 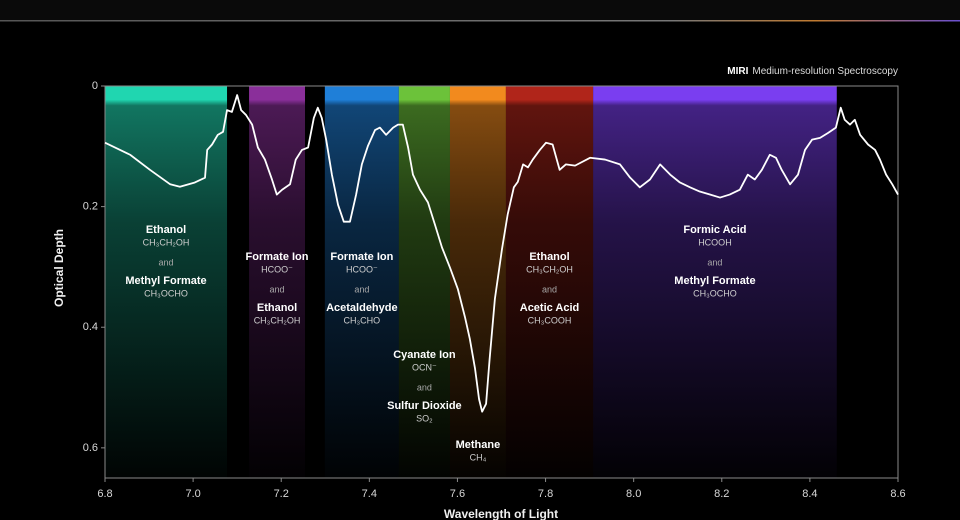 What do you see at coordinates (825, 71) in the screenshot?
I see `title-rest: Medium-resolution Spectroscopy` at bounding box center [825, 71].